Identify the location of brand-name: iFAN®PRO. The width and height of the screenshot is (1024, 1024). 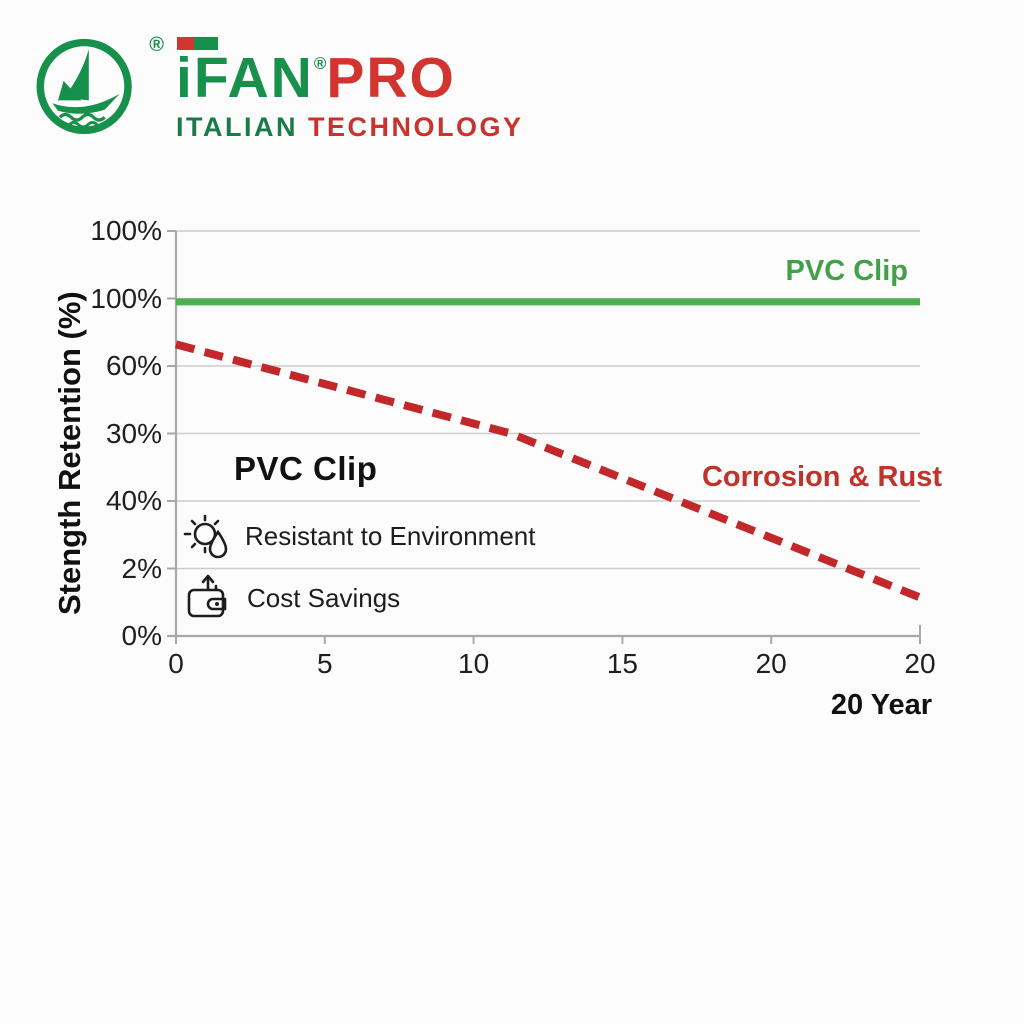
(350, 71).